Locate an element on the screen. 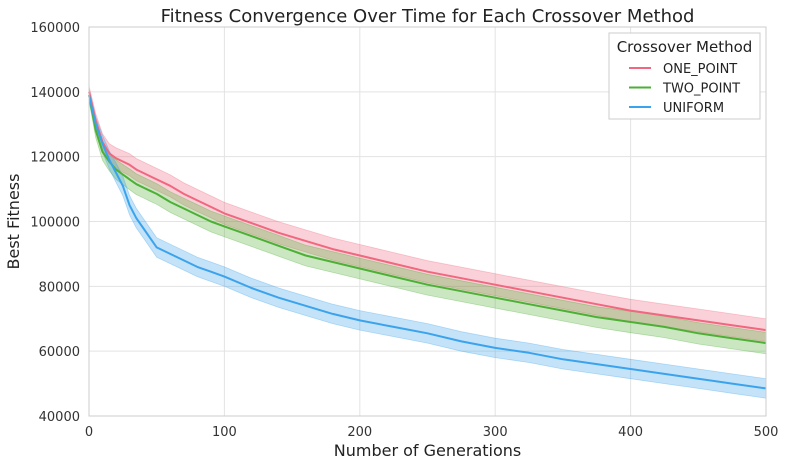  y-tick-label: 60000 is located at coordinates (59, 352).